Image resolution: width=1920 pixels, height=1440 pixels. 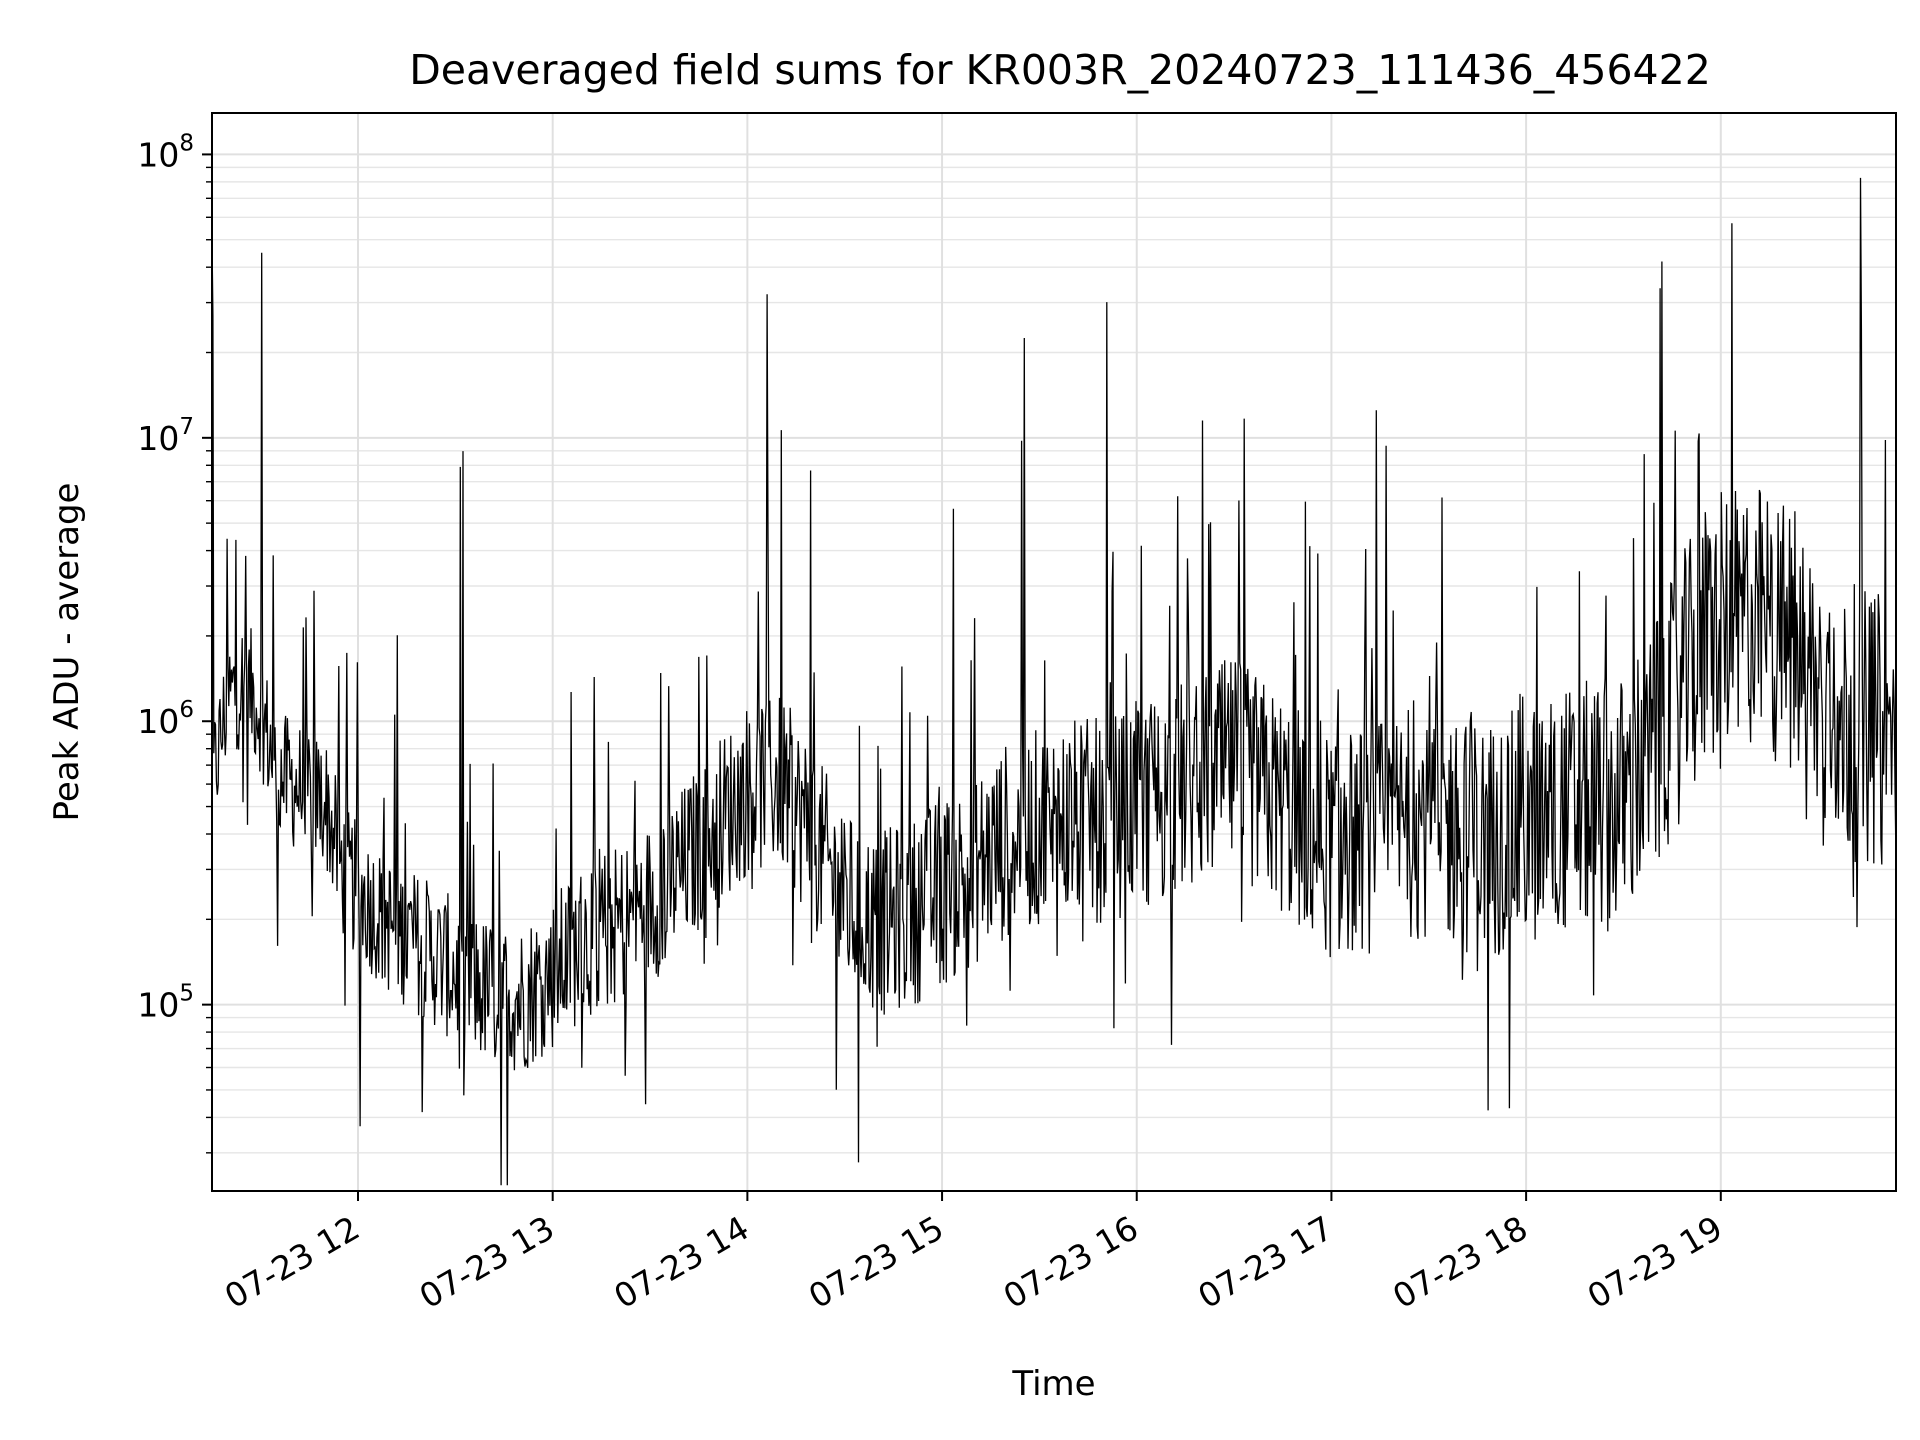 What do you see at coordinates (1053, 1384) in the screenshot?
I see `x-axis-label: Time` at bounding box center [1053, 1384].